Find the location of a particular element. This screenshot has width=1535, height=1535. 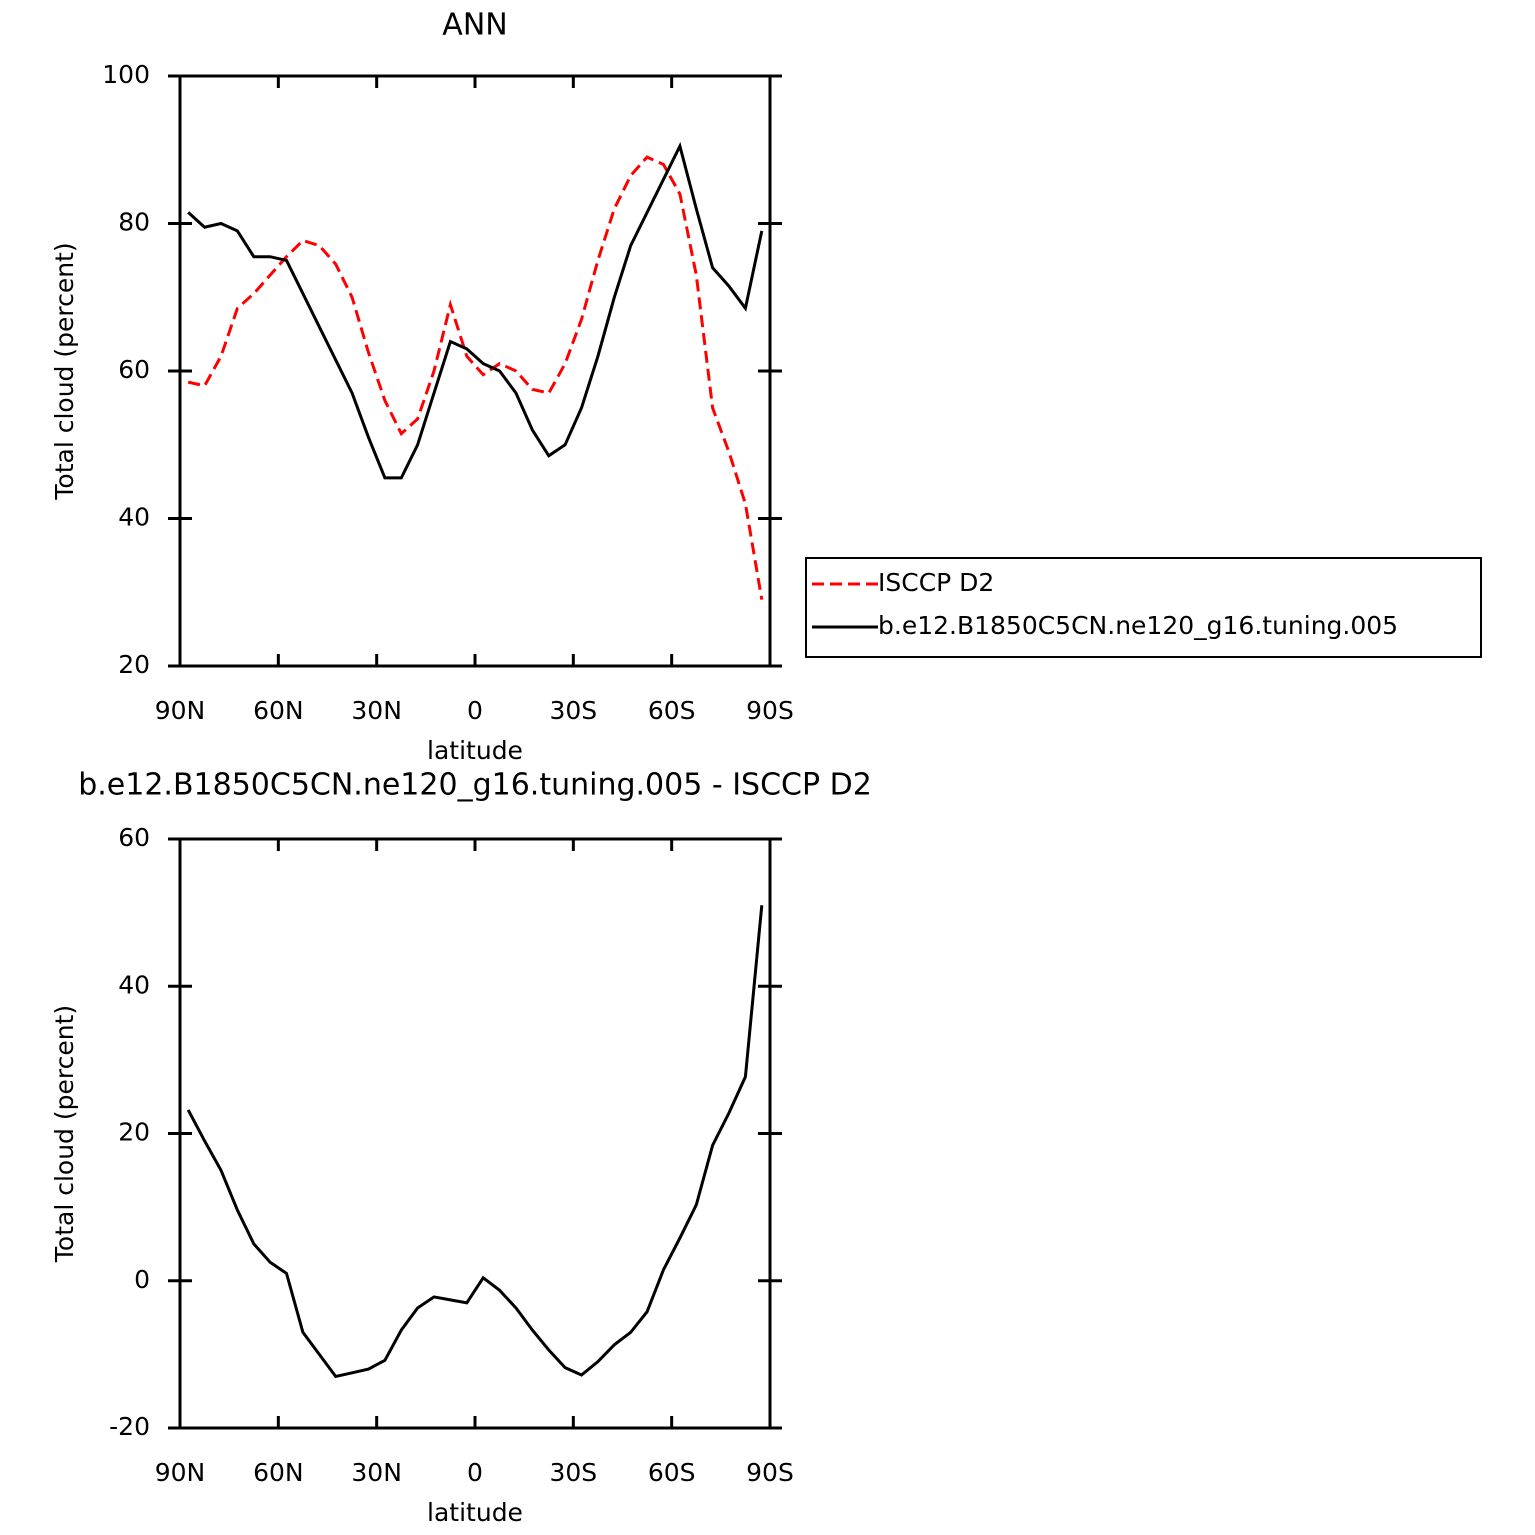

chart-title: ANN is located at coordinates (474, 25).